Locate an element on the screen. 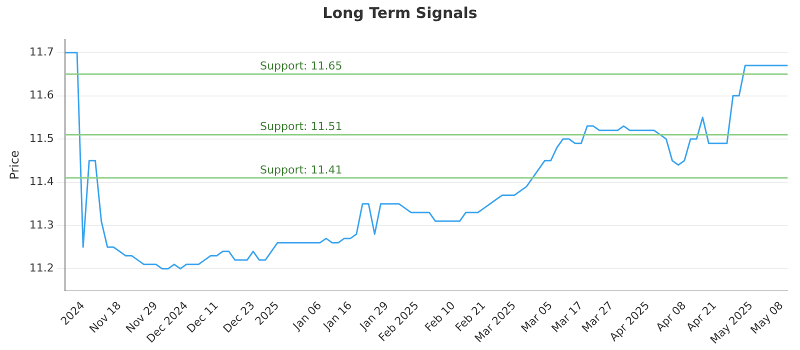 The image size is (800, 350). y-tick-label: 11.2 is located at coordinates (41, 268).